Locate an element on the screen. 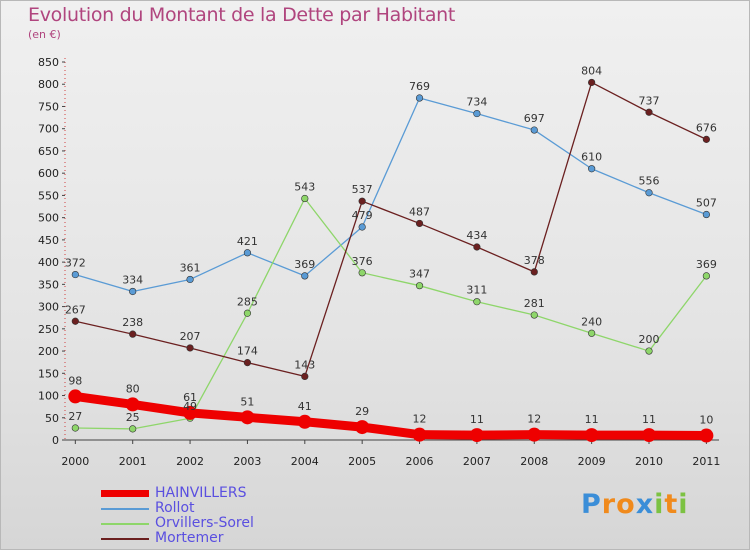 This screenshot has height=550, width=750. data-label: 537 is located at coordinates (362, 189).